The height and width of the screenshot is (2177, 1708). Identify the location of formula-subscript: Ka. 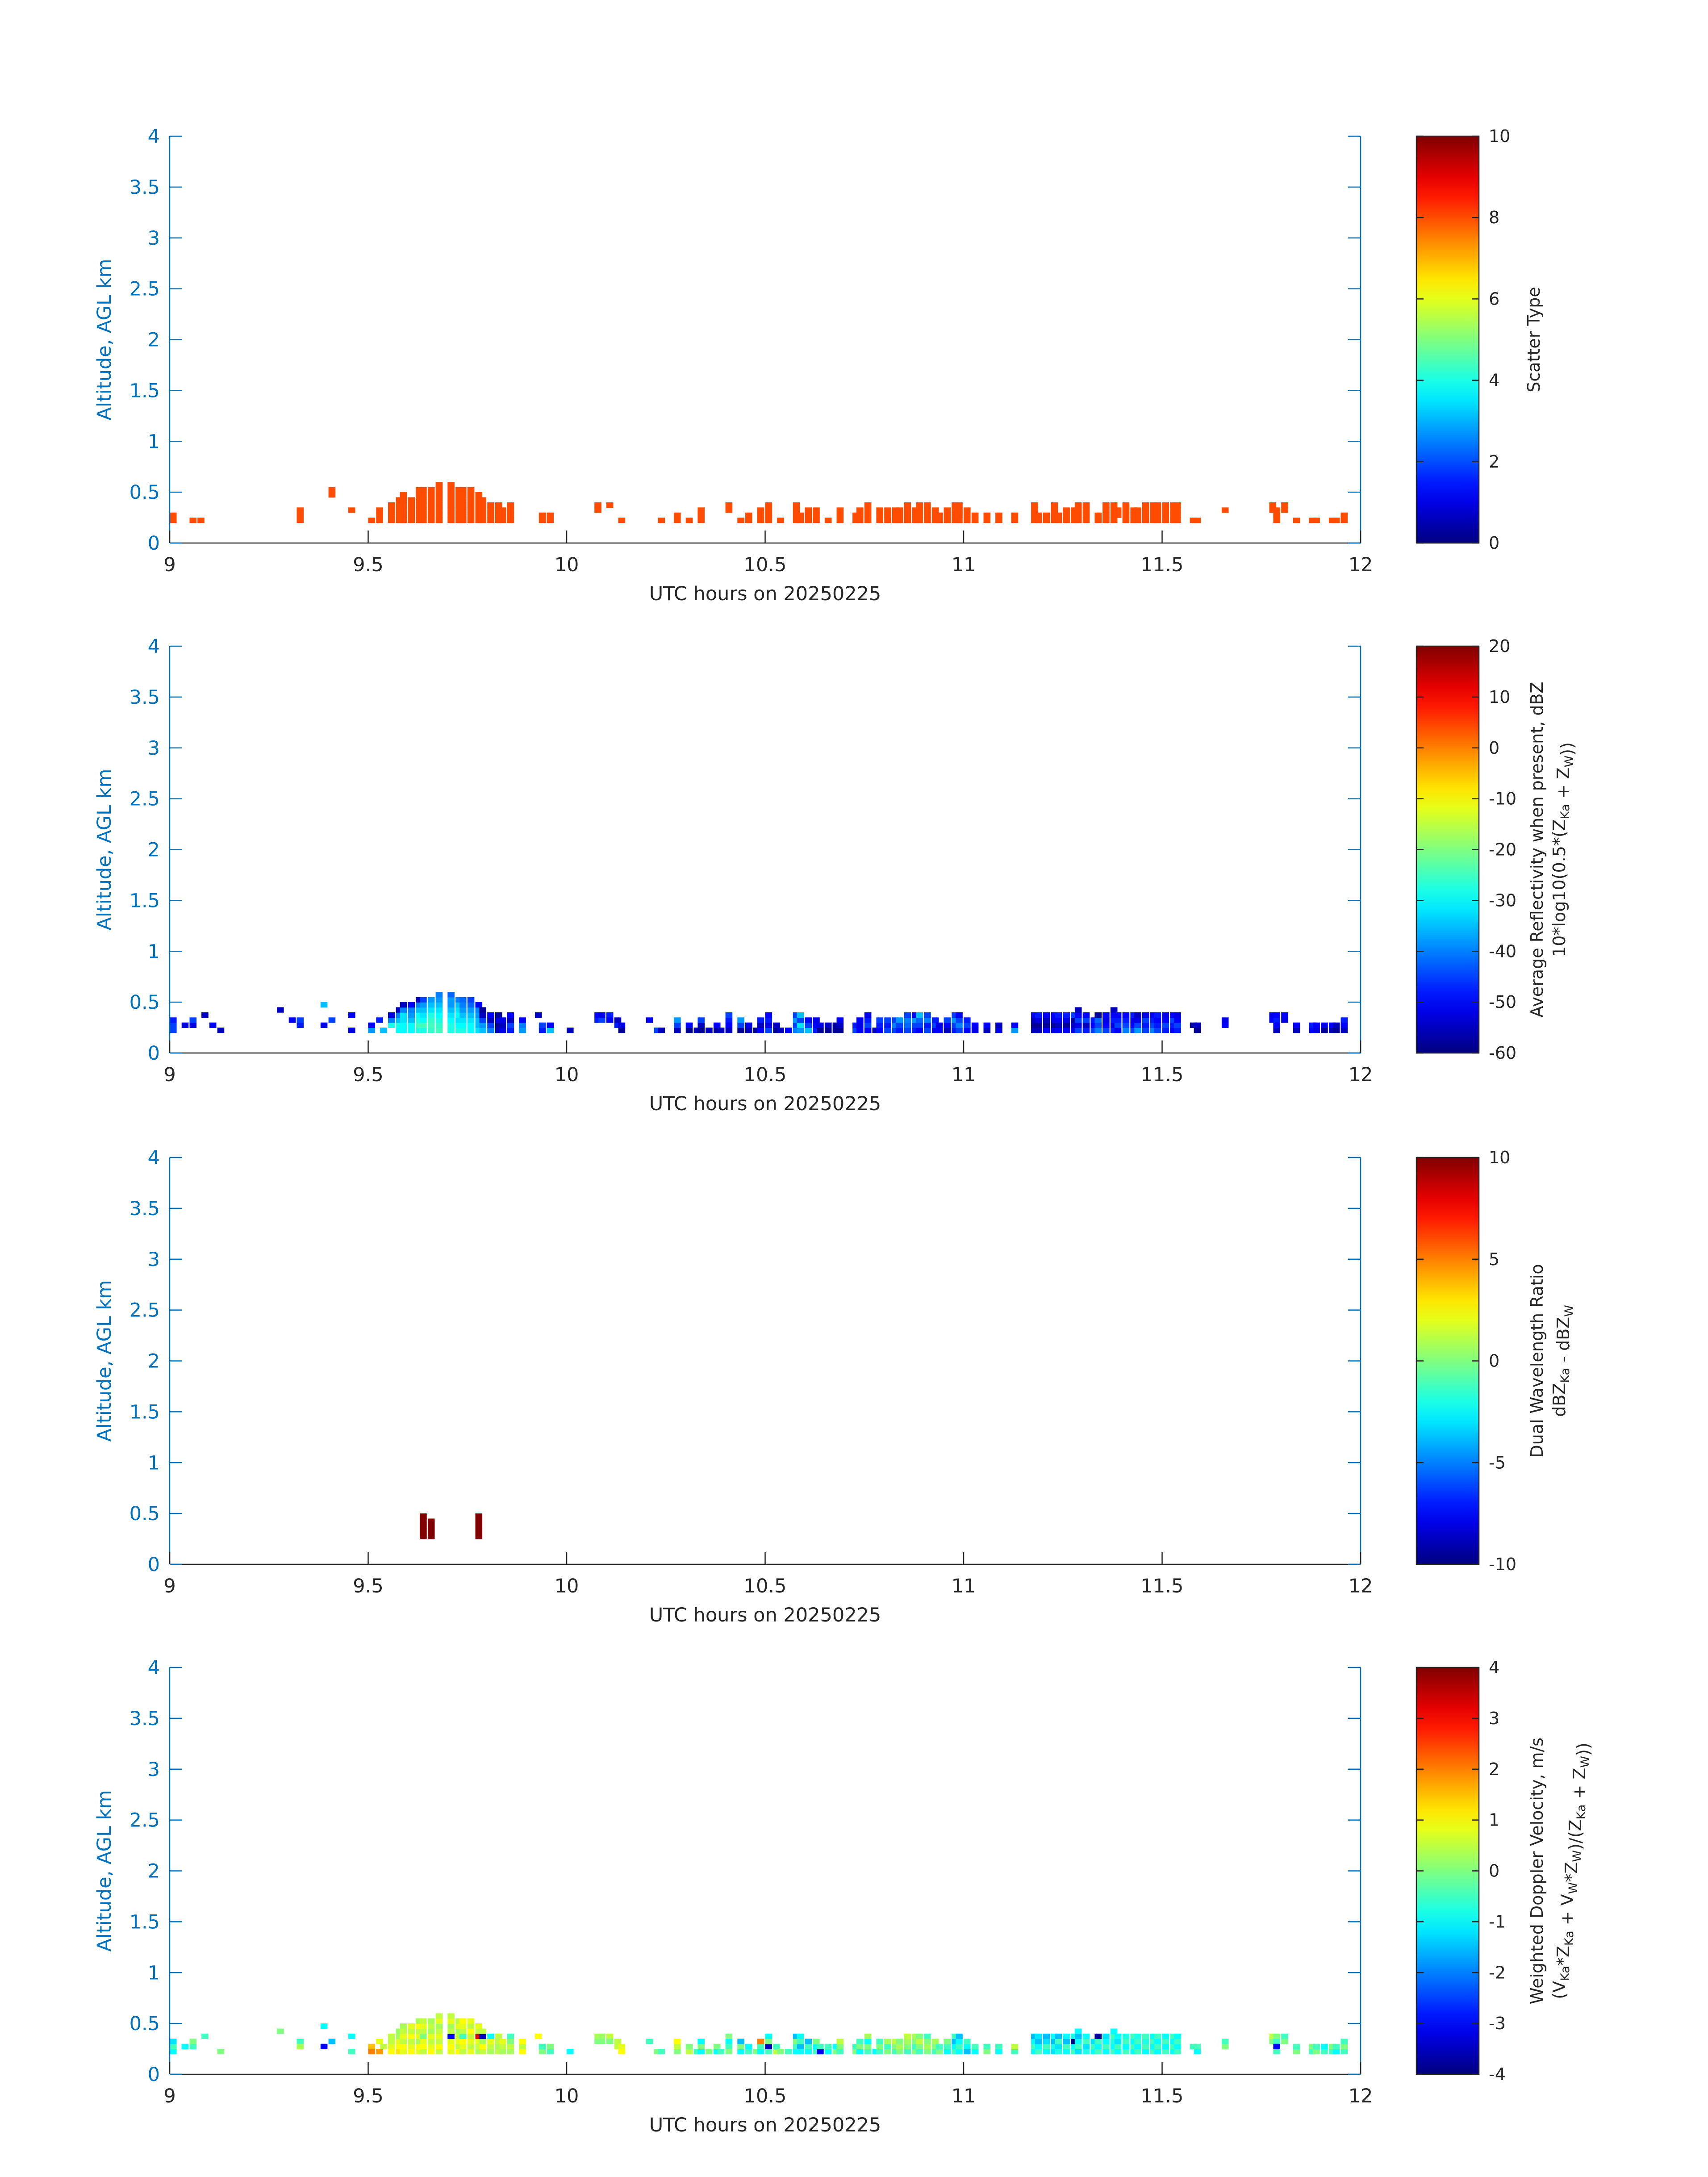
(1565, 1375).